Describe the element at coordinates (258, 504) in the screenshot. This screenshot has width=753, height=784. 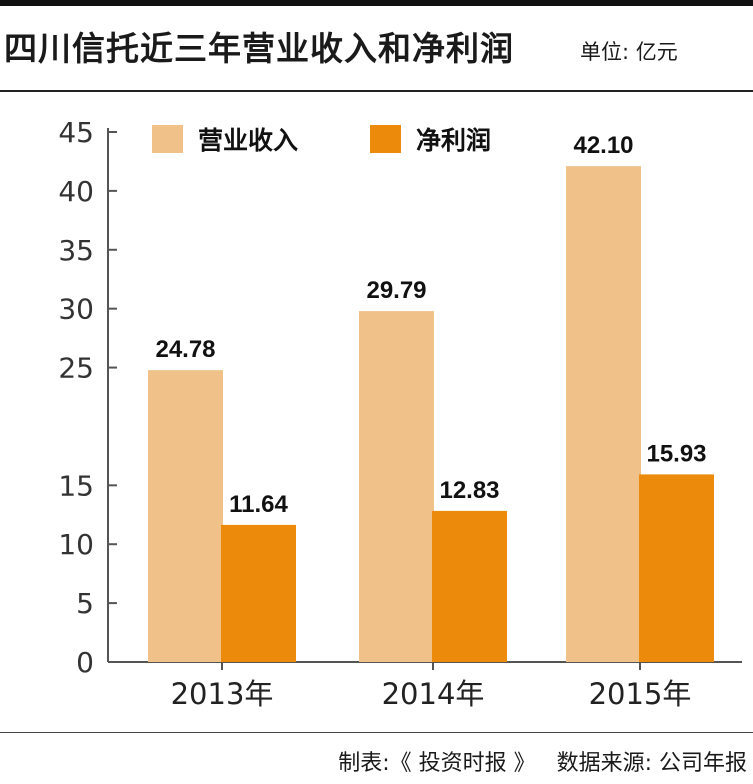
I see `data-label-profit: 11.64` at that location.